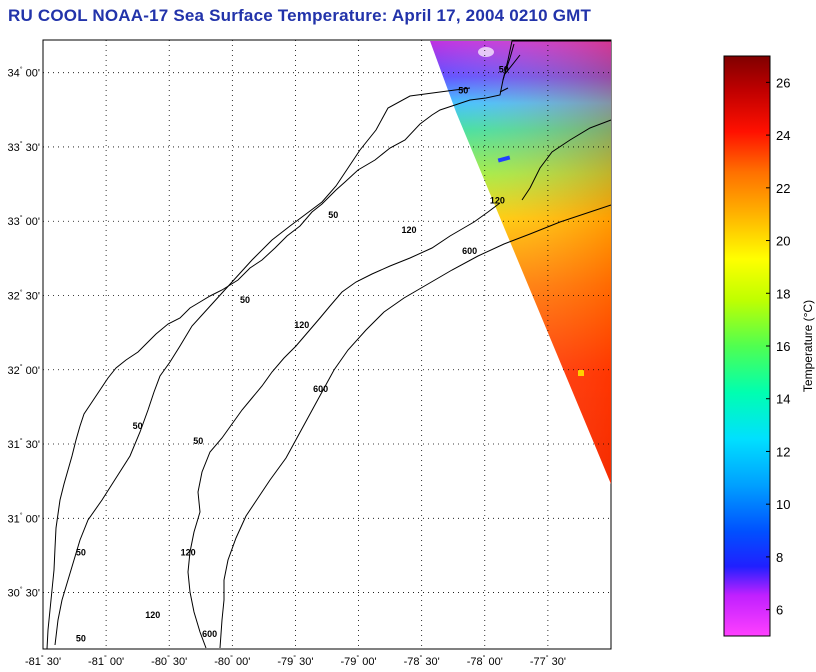 The width and height of the screenshot is (816, 672). I want to click on latitude-tick-label: 32° 30', so click(24, 295).